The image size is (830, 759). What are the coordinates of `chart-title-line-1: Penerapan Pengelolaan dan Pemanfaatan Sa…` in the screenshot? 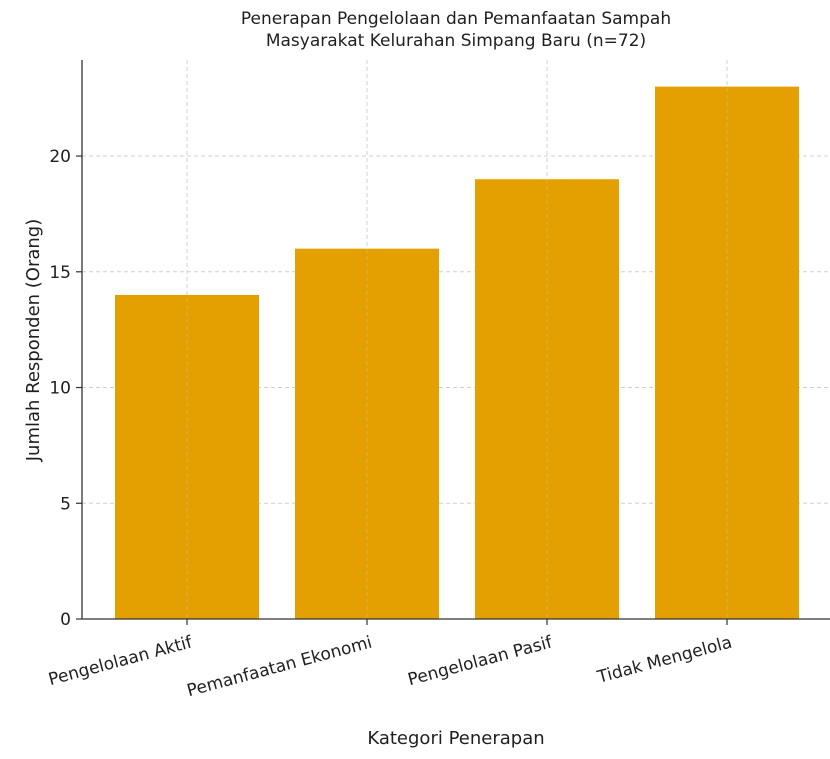 It's located at (456, 19).